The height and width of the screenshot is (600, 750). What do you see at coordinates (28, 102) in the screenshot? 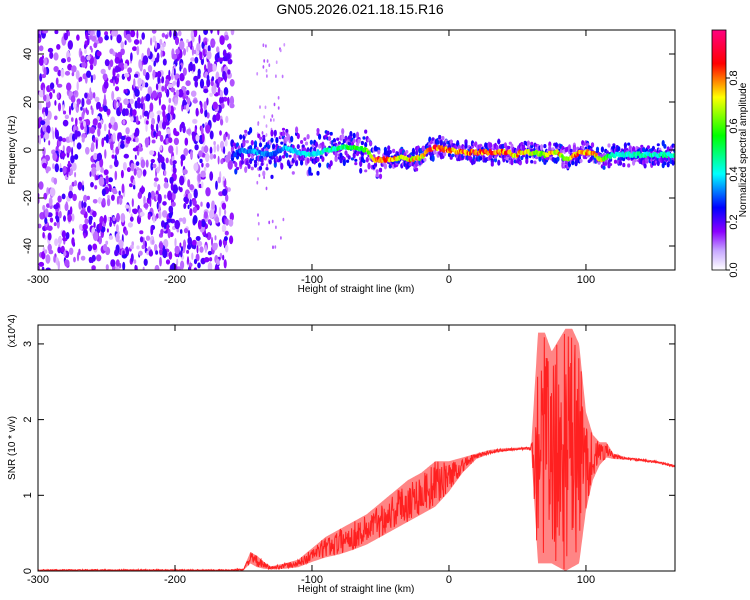
I see `y-tick-label: 20` at bounding box center [28, 102].